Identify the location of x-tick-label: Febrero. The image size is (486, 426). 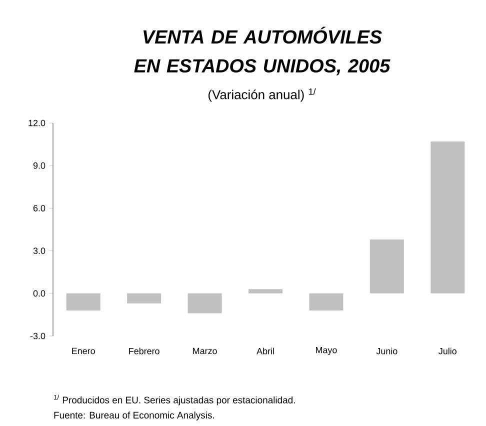
(144, 351).